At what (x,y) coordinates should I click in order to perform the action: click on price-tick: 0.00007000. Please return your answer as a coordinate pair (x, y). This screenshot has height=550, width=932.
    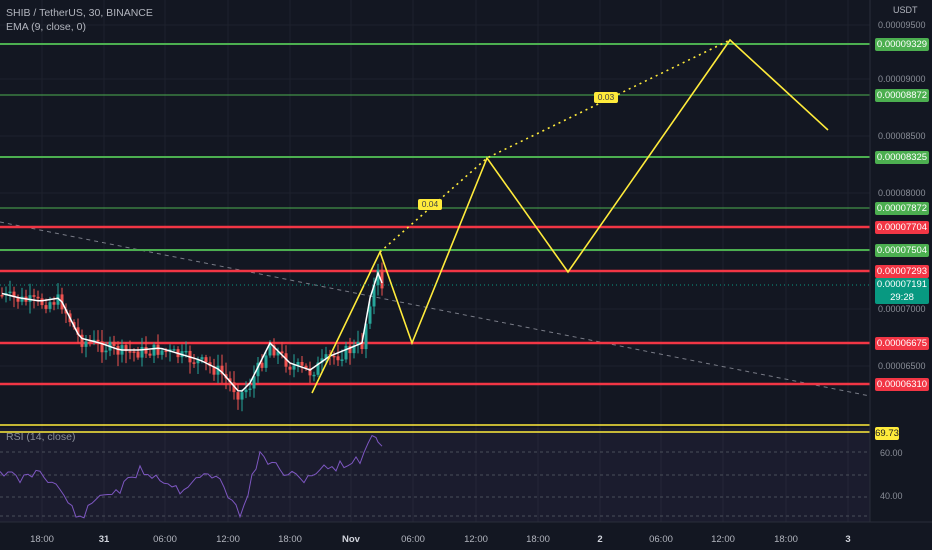
    Looking at the image, I should click on (902, 309).